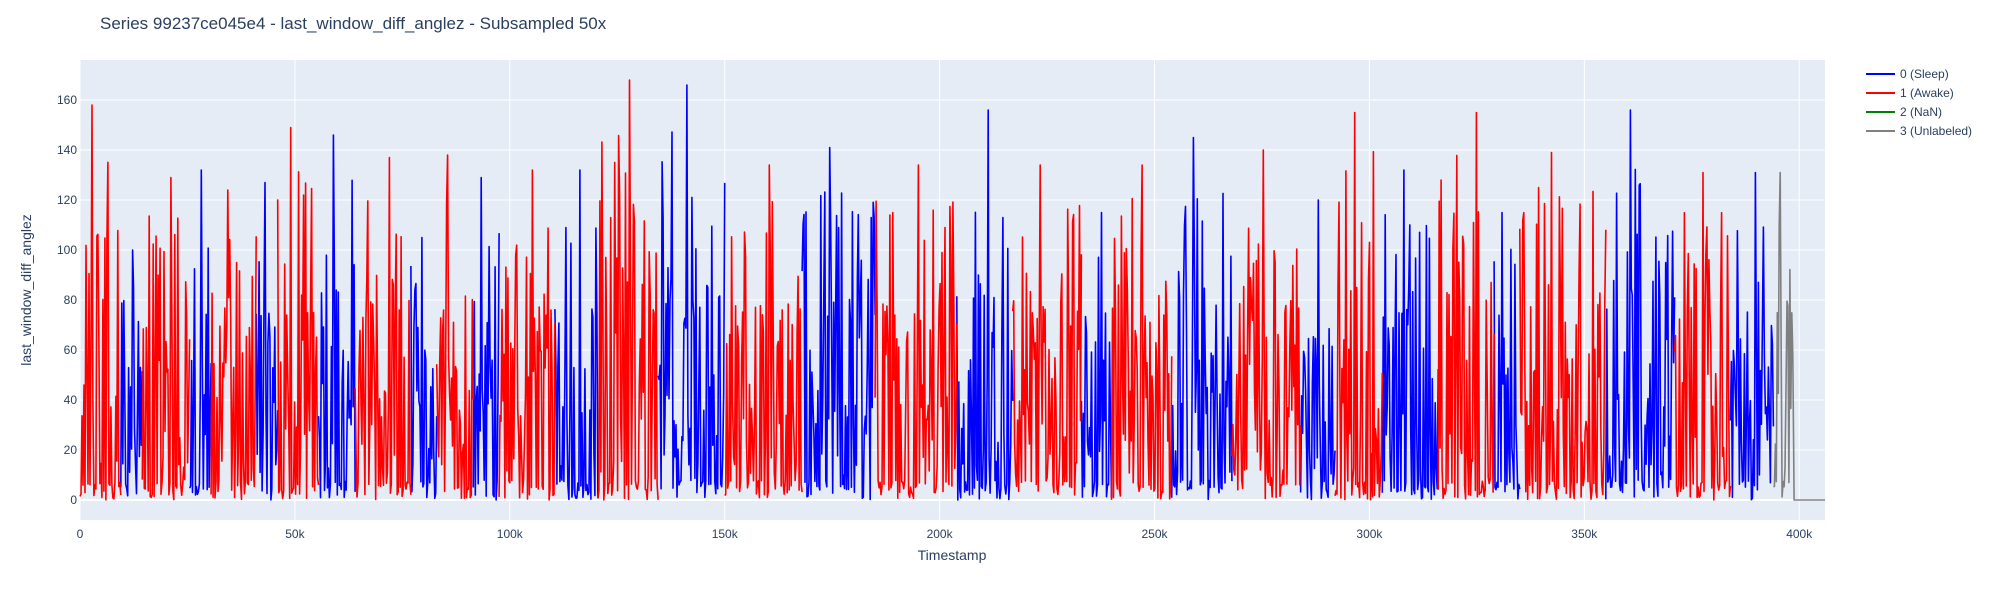 This screenshot has width=2000, height=600. I want to click on x-tick-label: 100k, so click(510, 534).